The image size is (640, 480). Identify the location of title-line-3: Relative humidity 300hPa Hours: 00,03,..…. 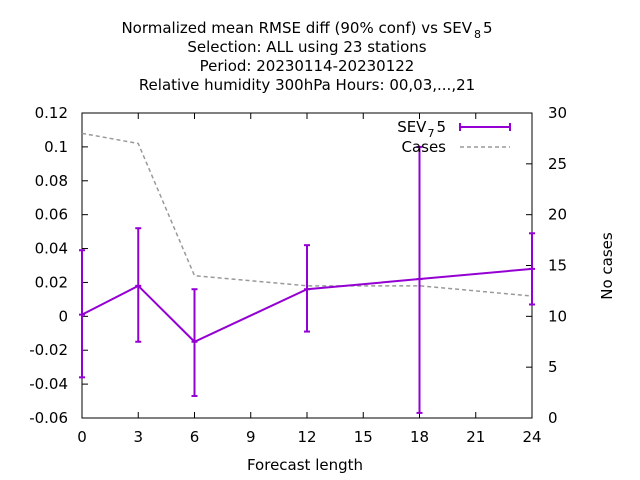
(307, 85).